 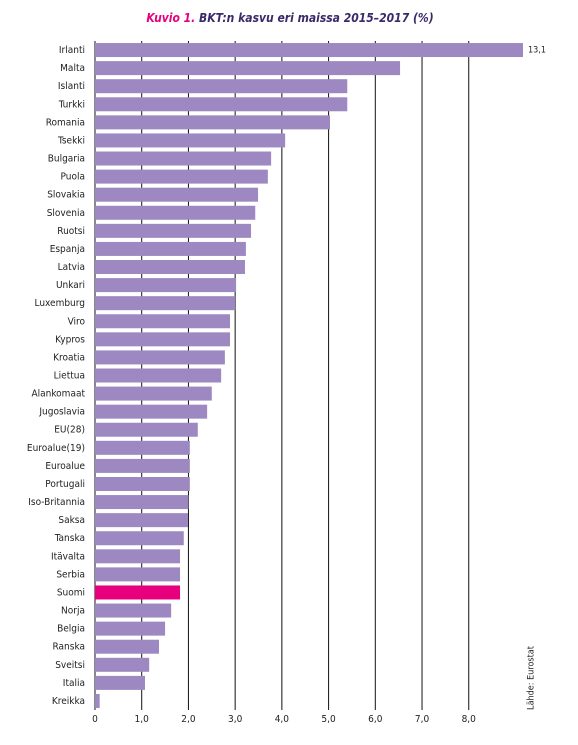 I want to click on y-tick-label: Norja, so click(x=73, y=611).